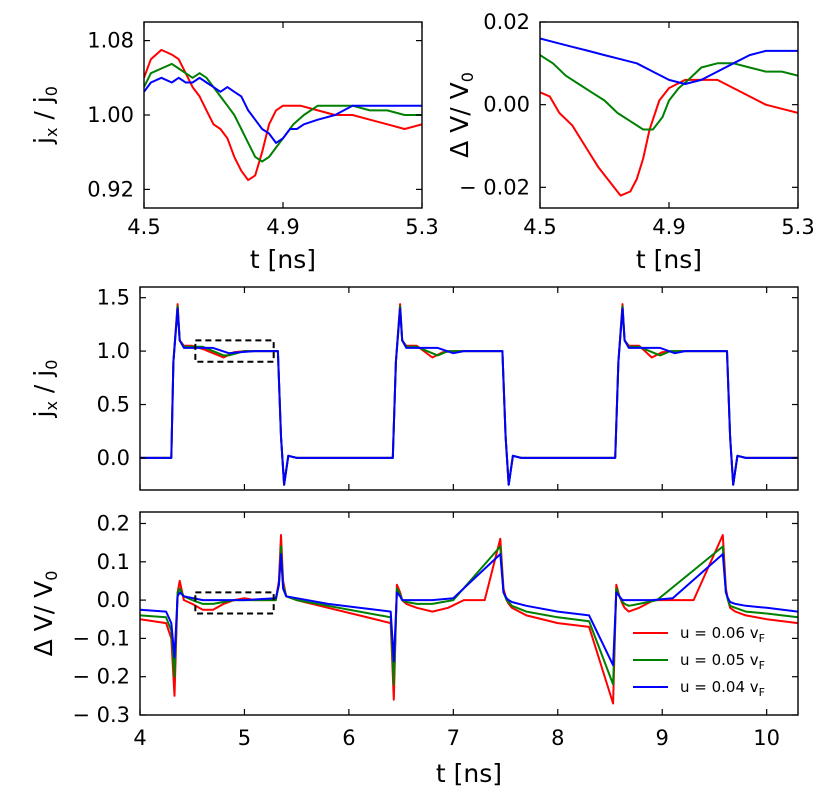 Image resolution: width=830 pixels, height=810 pixels. Describe the element at coordinates (506, 105) in the screenshot. I see `y-tick-label: 0.00` at that location.